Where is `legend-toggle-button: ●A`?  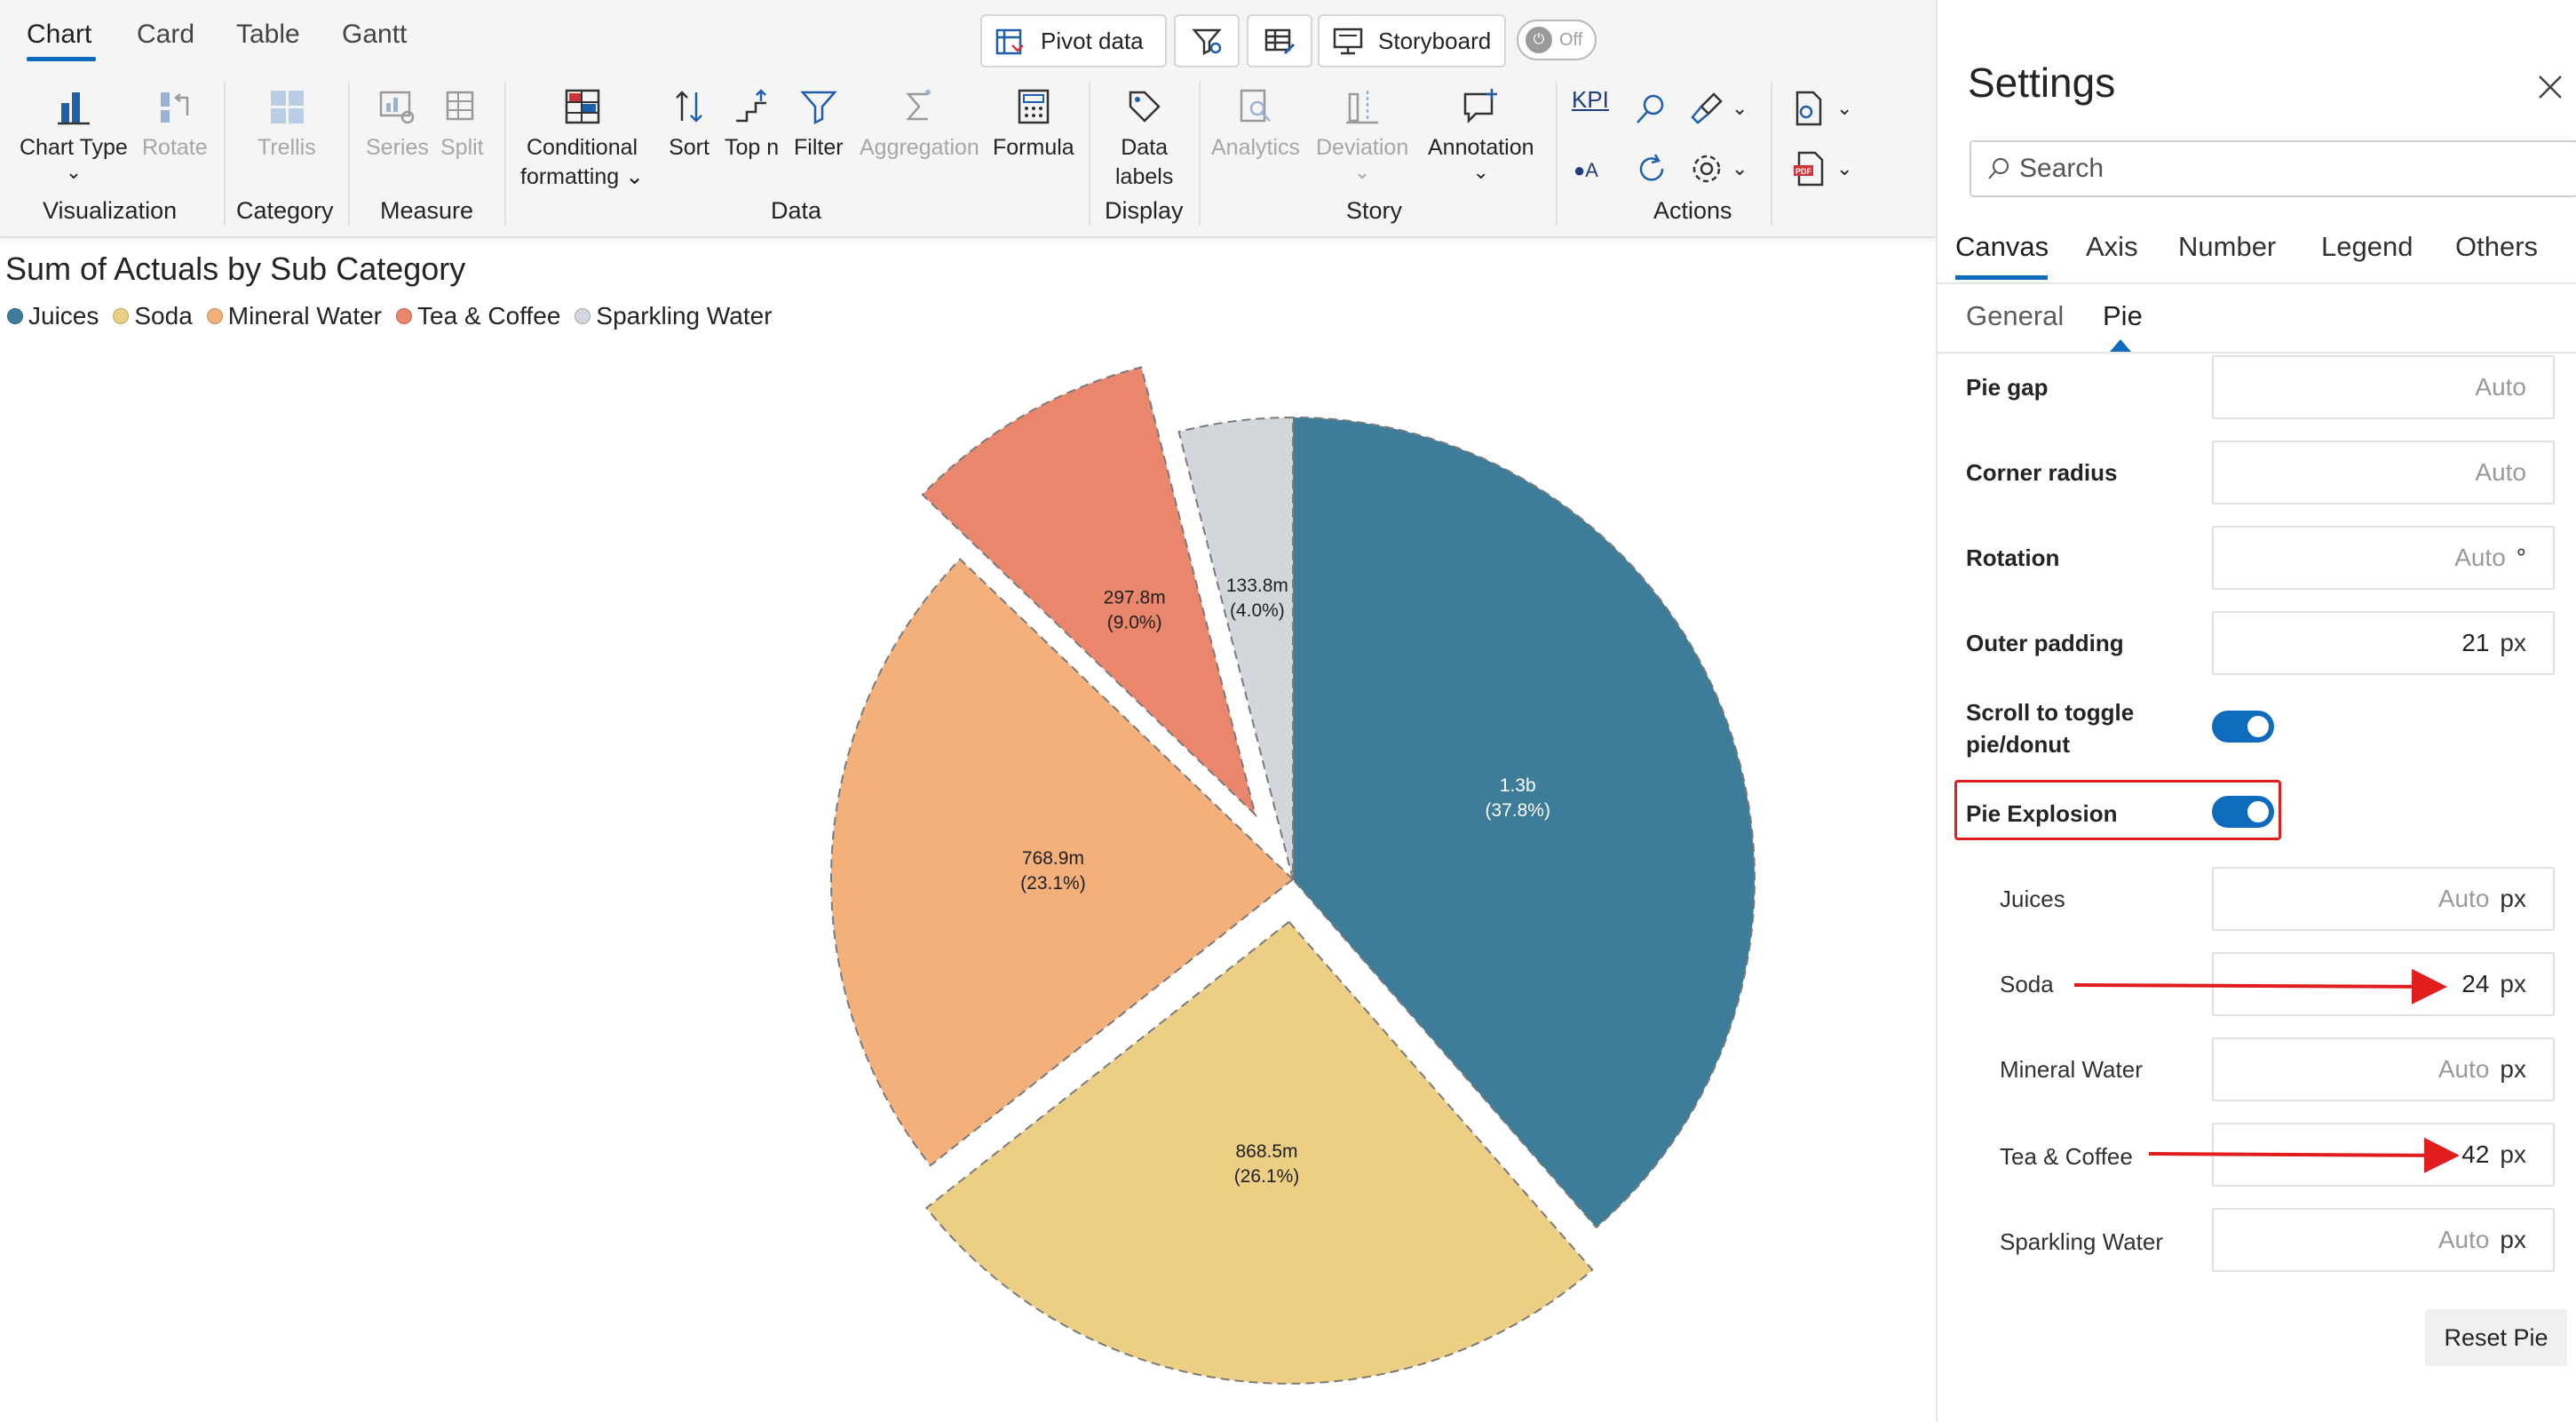 legend-toggle-button: ●A is located at coordinates (1586, 170).